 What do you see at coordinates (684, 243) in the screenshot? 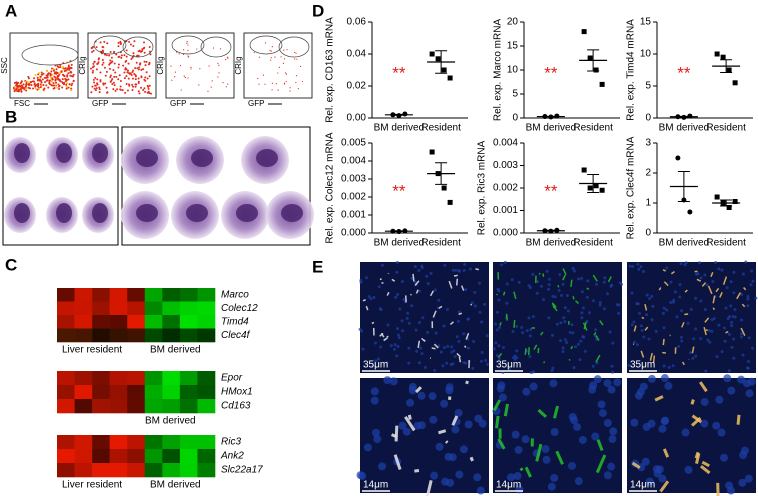
I see `x-tick-label: BM derived` at bounding box center [684, 243].